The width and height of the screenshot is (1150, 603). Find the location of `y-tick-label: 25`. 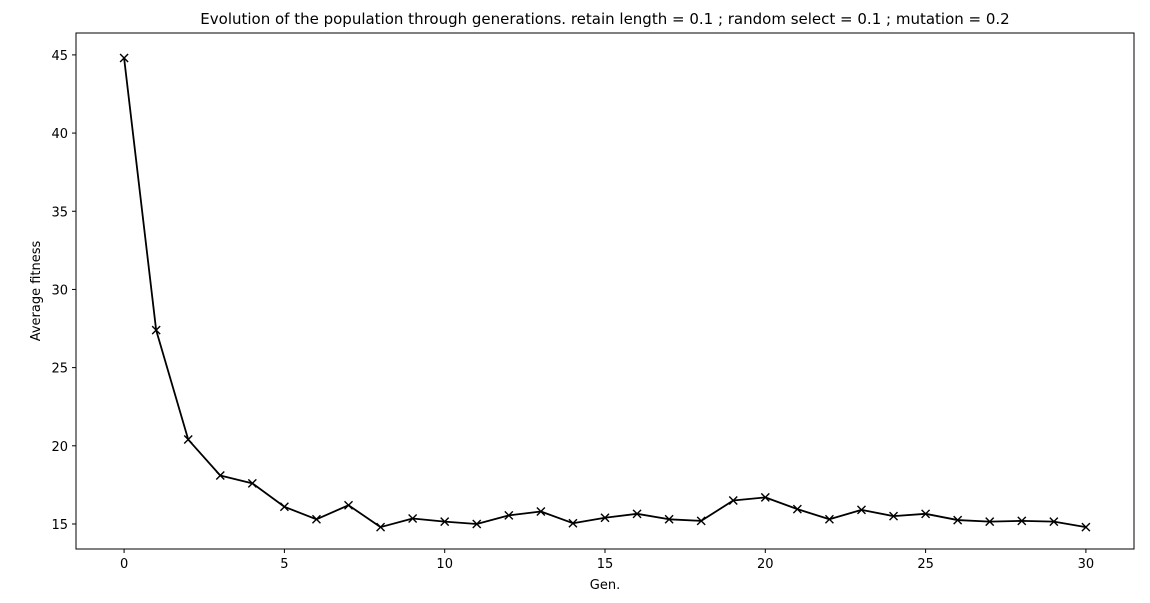

y-tick-label: 25 is located at coordinates (59, 369).